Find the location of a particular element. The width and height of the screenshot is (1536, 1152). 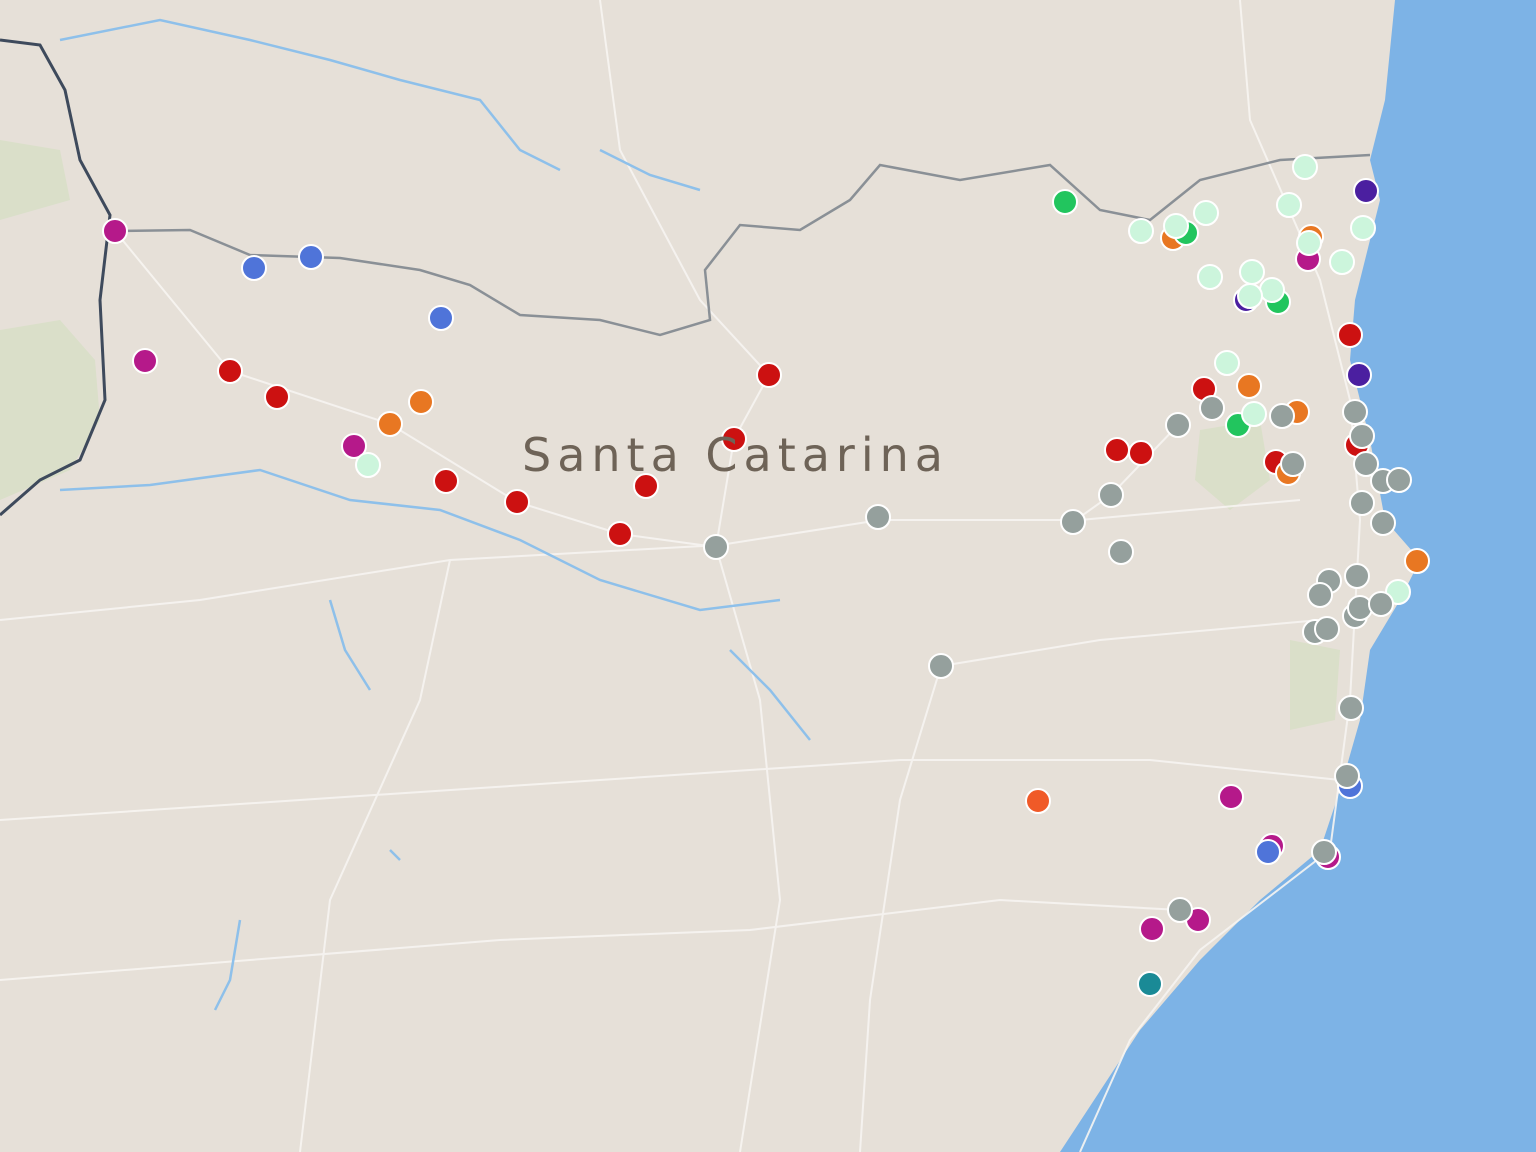

state-border is located at coordinates (742, 245).